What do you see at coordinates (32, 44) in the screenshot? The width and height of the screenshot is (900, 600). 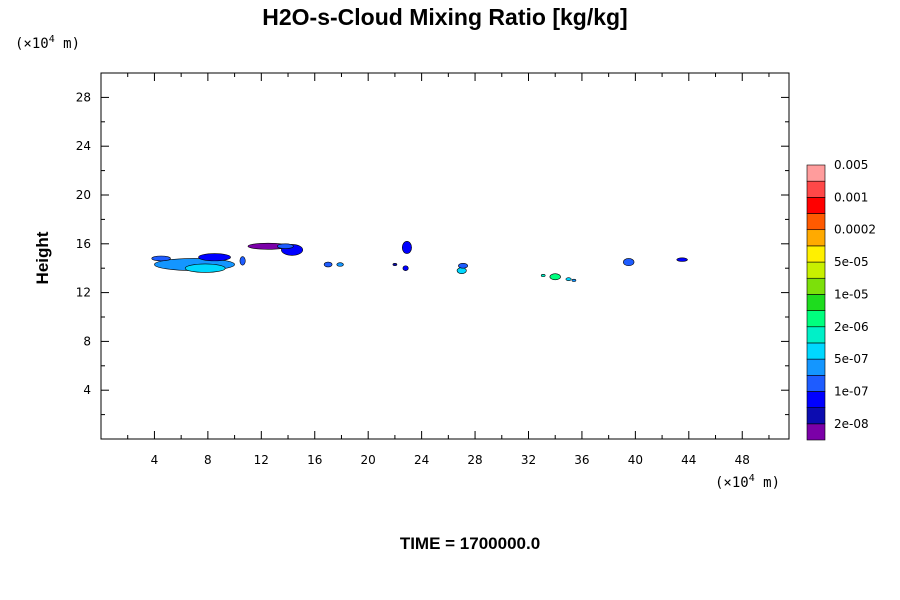 I see `y-unit-prefix: (×10` at bounding box center [32, 44].